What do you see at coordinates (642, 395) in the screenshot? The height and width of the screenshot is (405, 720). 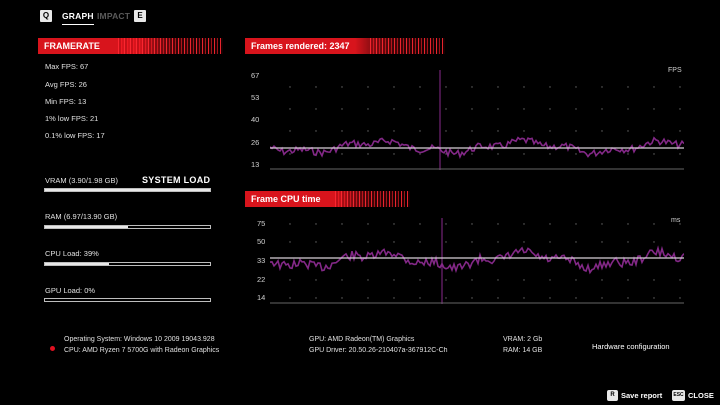 I see `save-report-button: Save report` at bounding box center [642, 395].